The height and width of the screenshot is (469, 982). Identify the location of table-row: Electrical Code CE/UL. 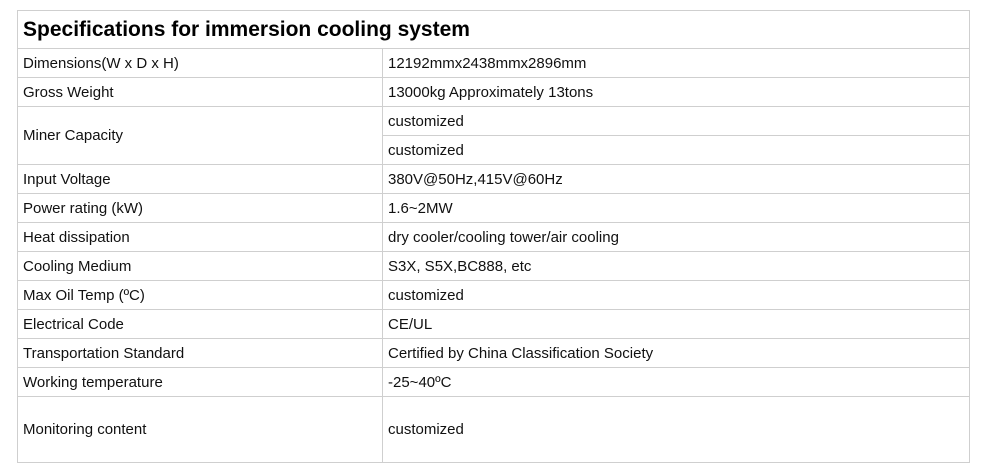
(493, 324).